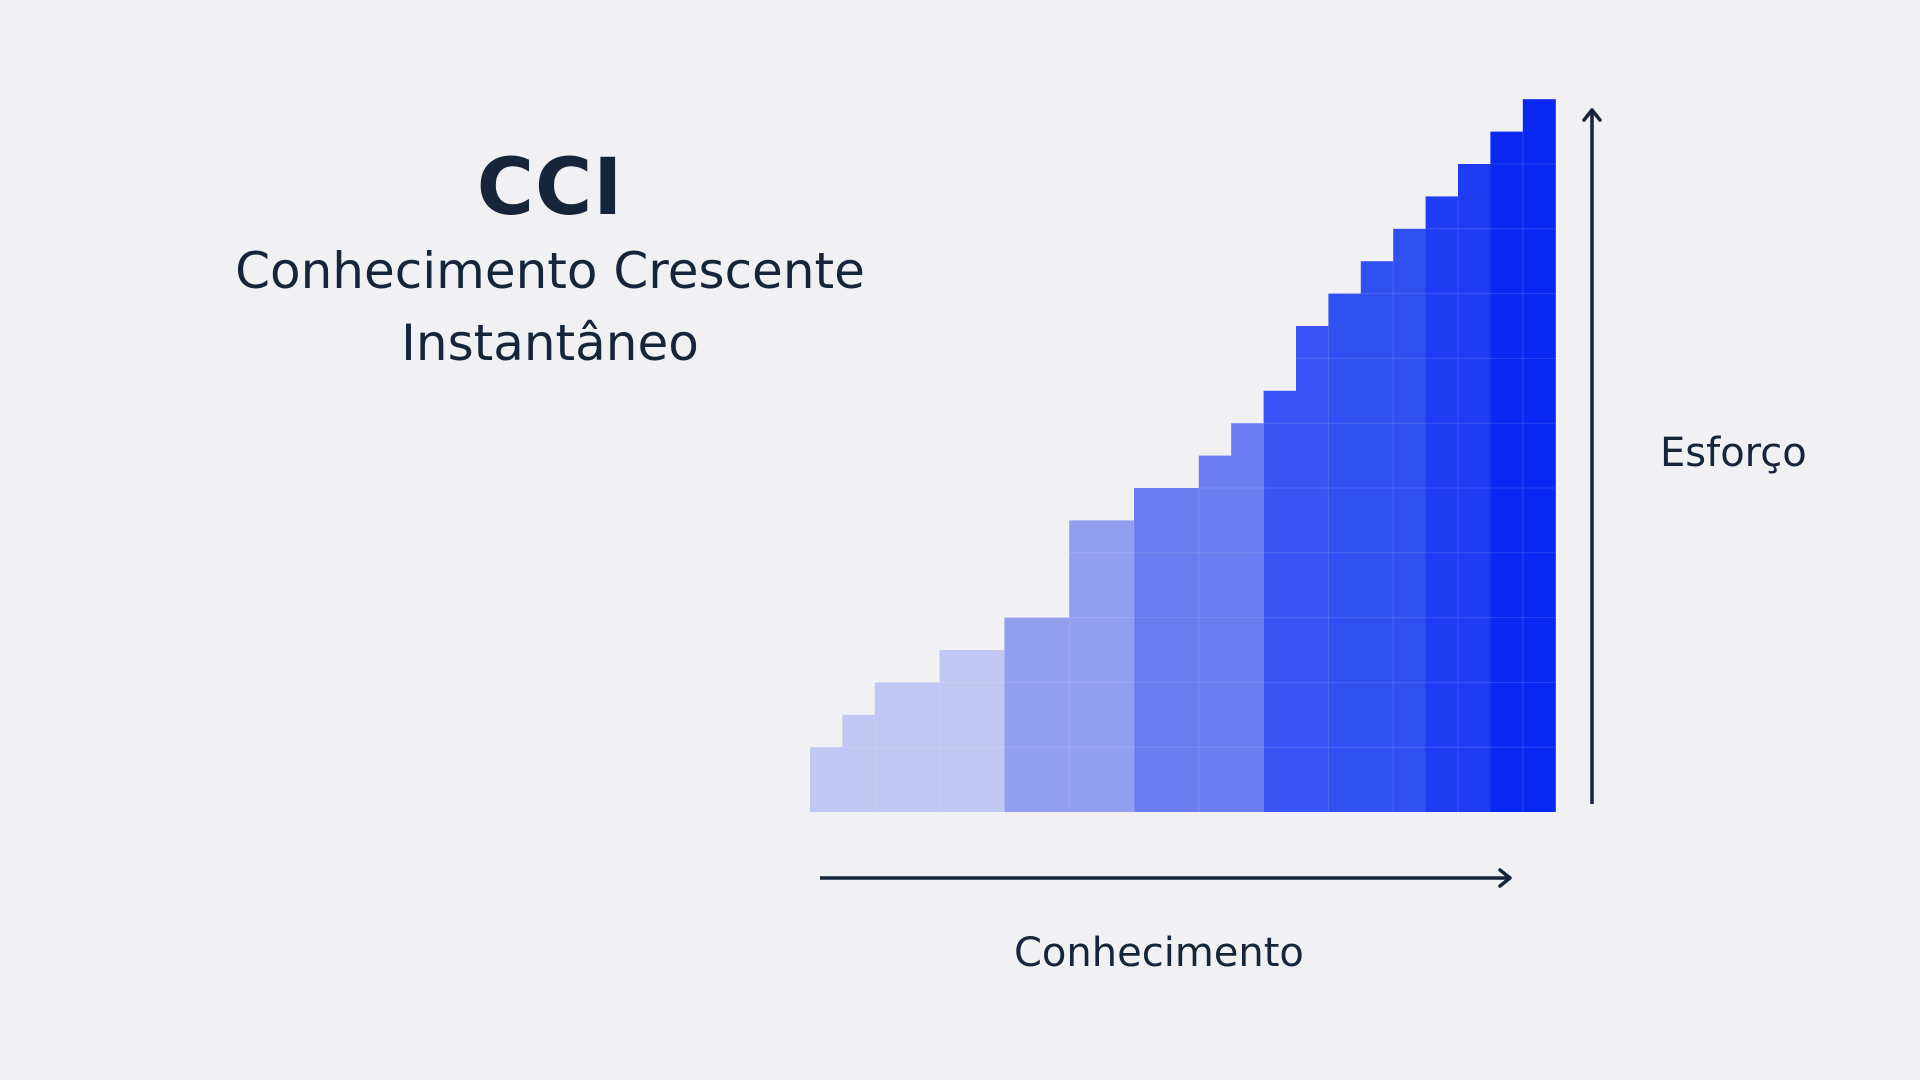  Describe the element at coordinates (550, 343) in the screenshot. I see `subtitle-line-2: Instantâneo` at that location.